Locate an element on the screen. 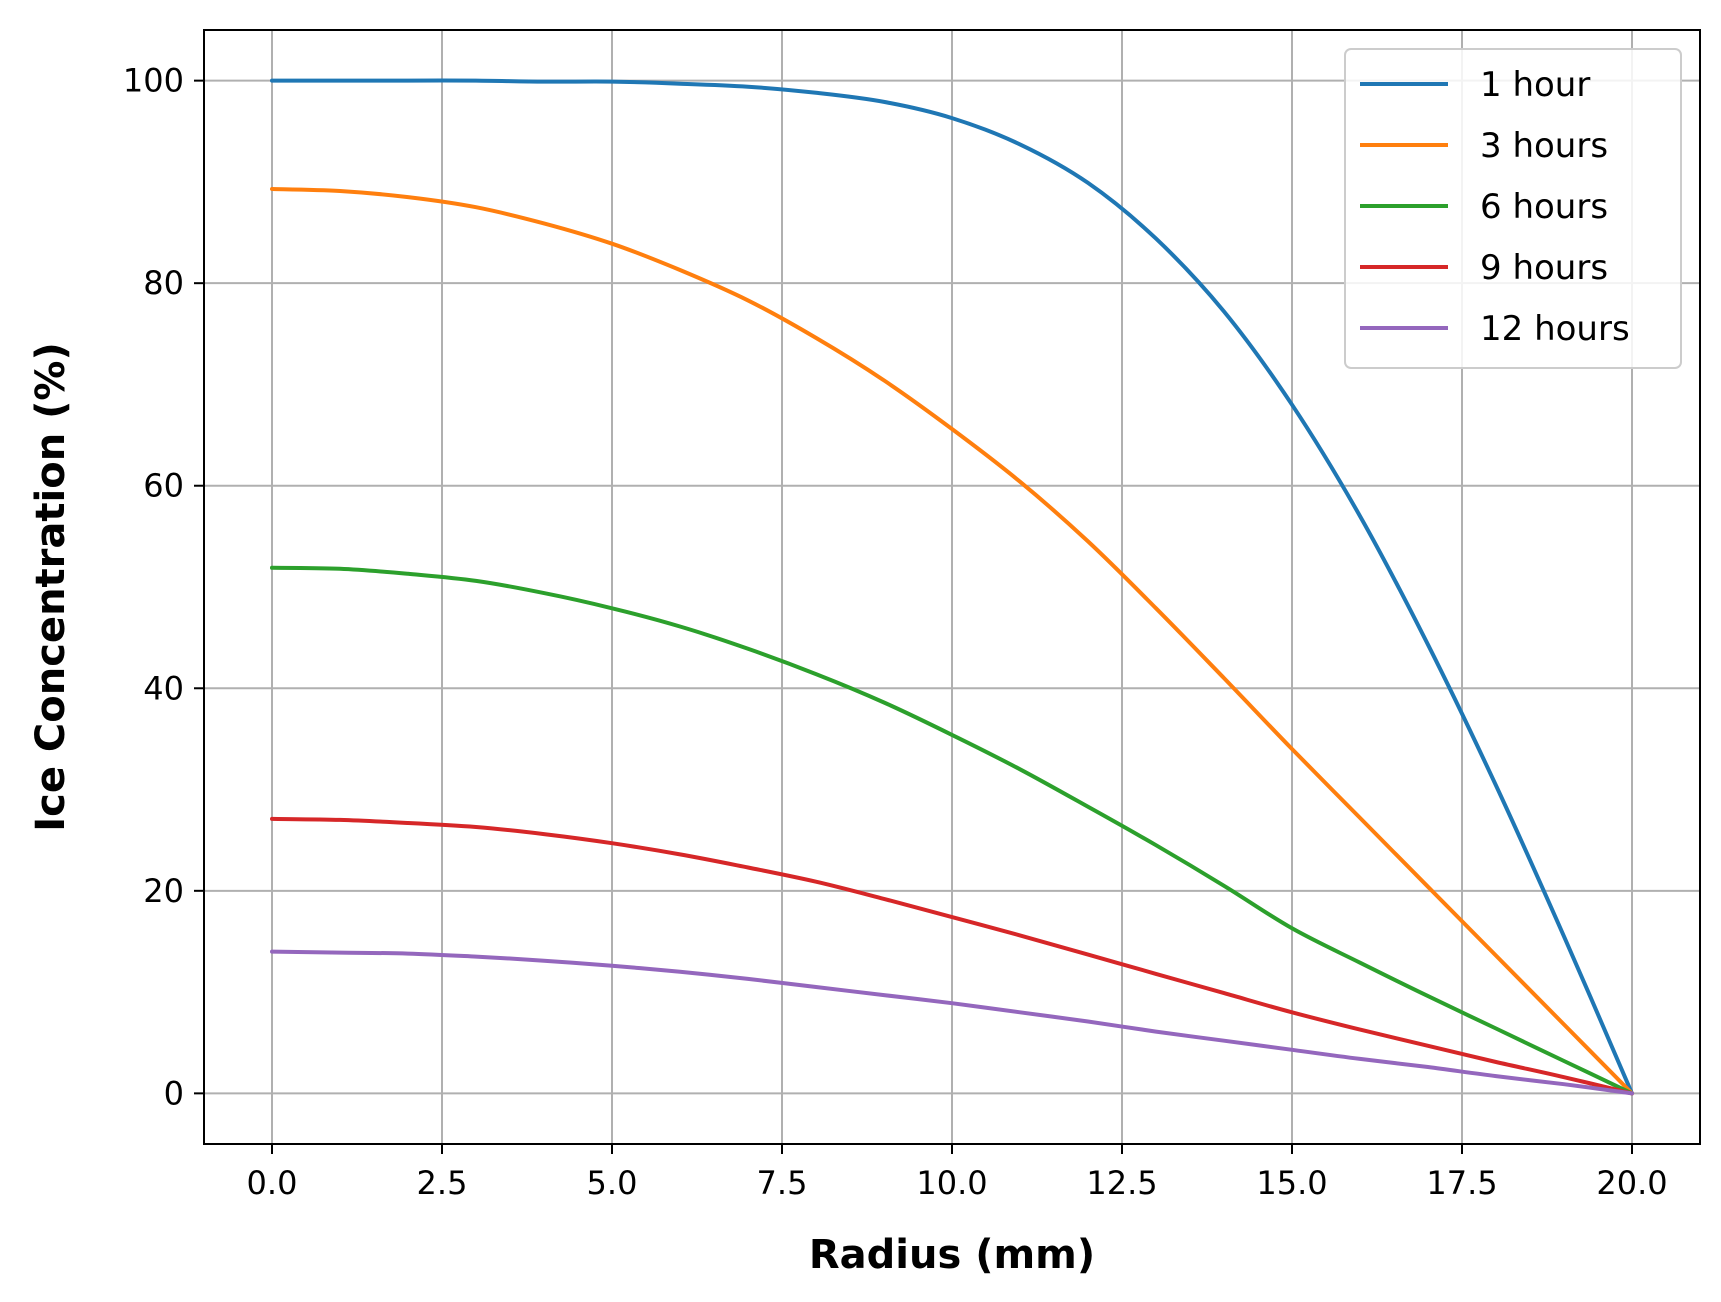 The height and width of the screenshot is (1302, 1721). y-tick-label: 80 is located at coordinates (163, 283).